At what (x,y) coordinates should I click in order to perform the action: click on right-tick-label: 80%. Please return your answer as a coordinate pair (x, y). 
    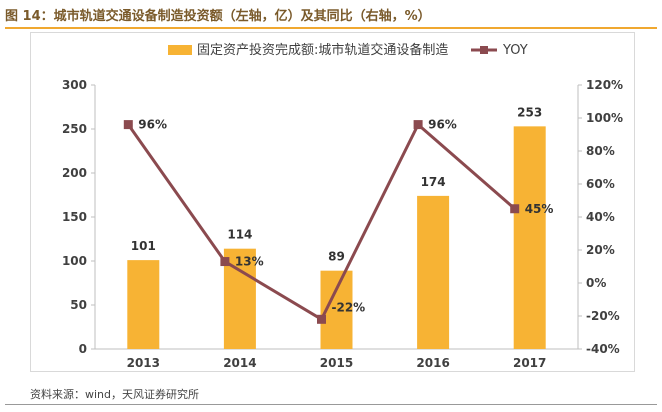
    Looking at the image, I should click on (600, 151).